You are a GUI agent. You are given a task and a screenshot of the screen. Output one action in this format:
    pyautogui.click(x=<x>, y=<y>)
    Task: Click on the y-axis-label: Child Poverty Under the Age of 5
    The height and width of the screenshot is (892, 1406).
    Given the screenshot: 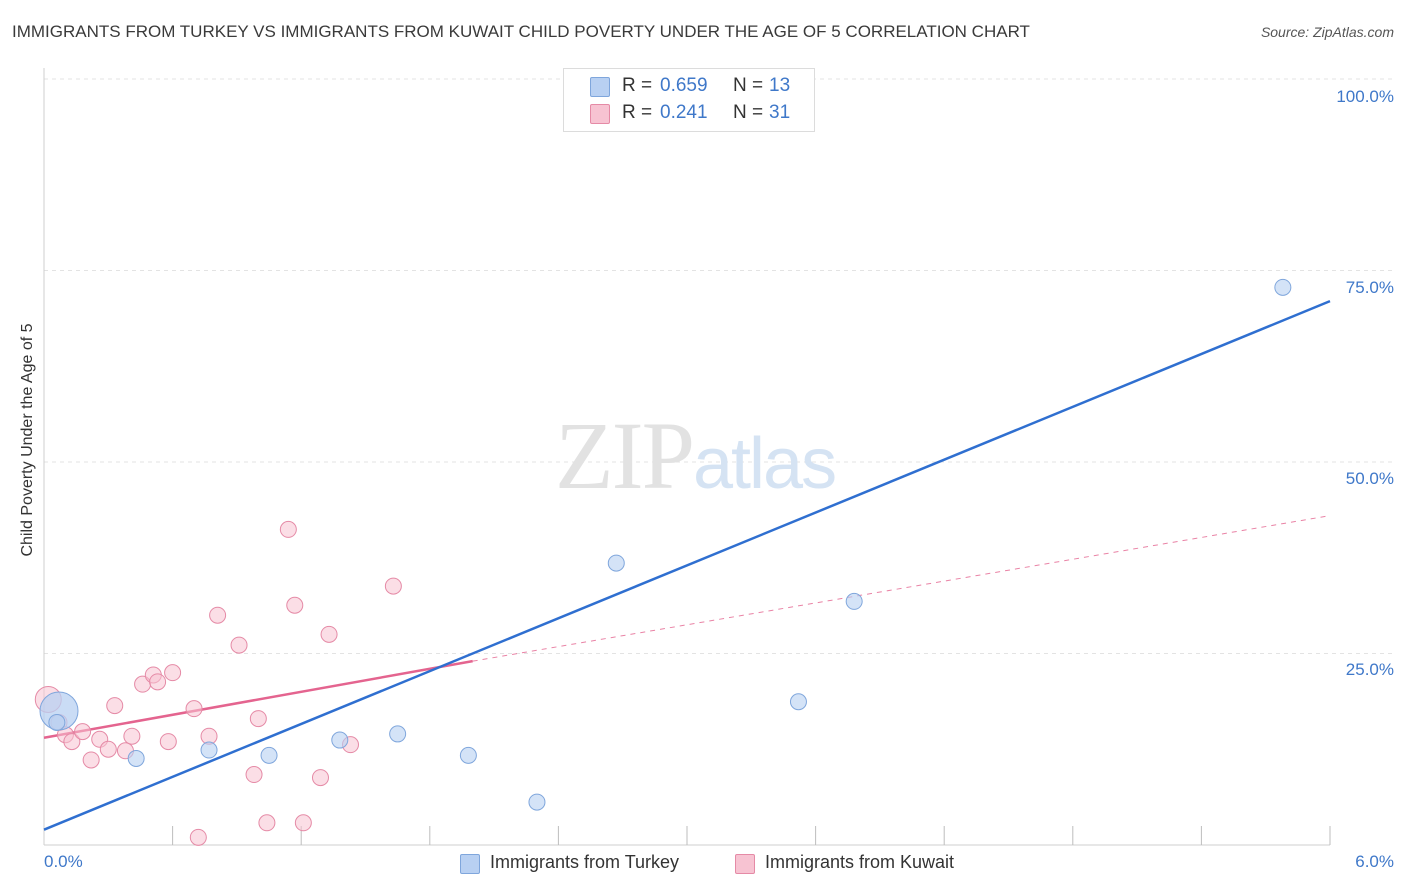 What is the action you would take?
    pyautogui.click(x=27, y=440)
    